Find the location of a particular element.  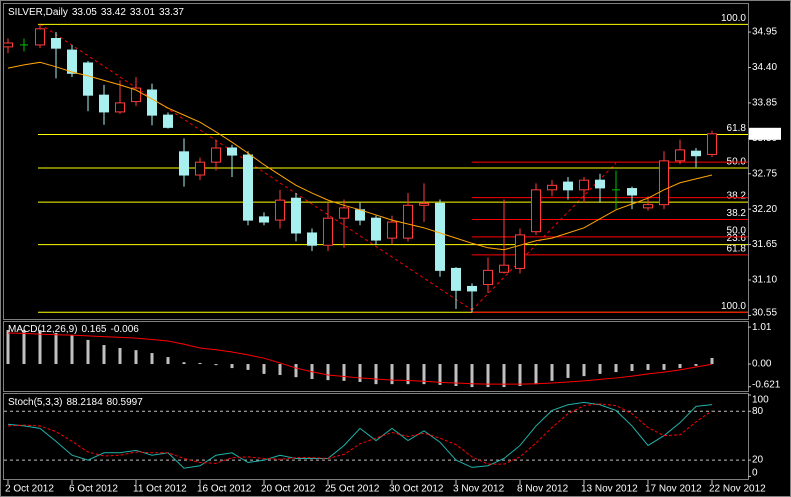

y-tick-label: 34.40 is located at coordinates (764, 67).